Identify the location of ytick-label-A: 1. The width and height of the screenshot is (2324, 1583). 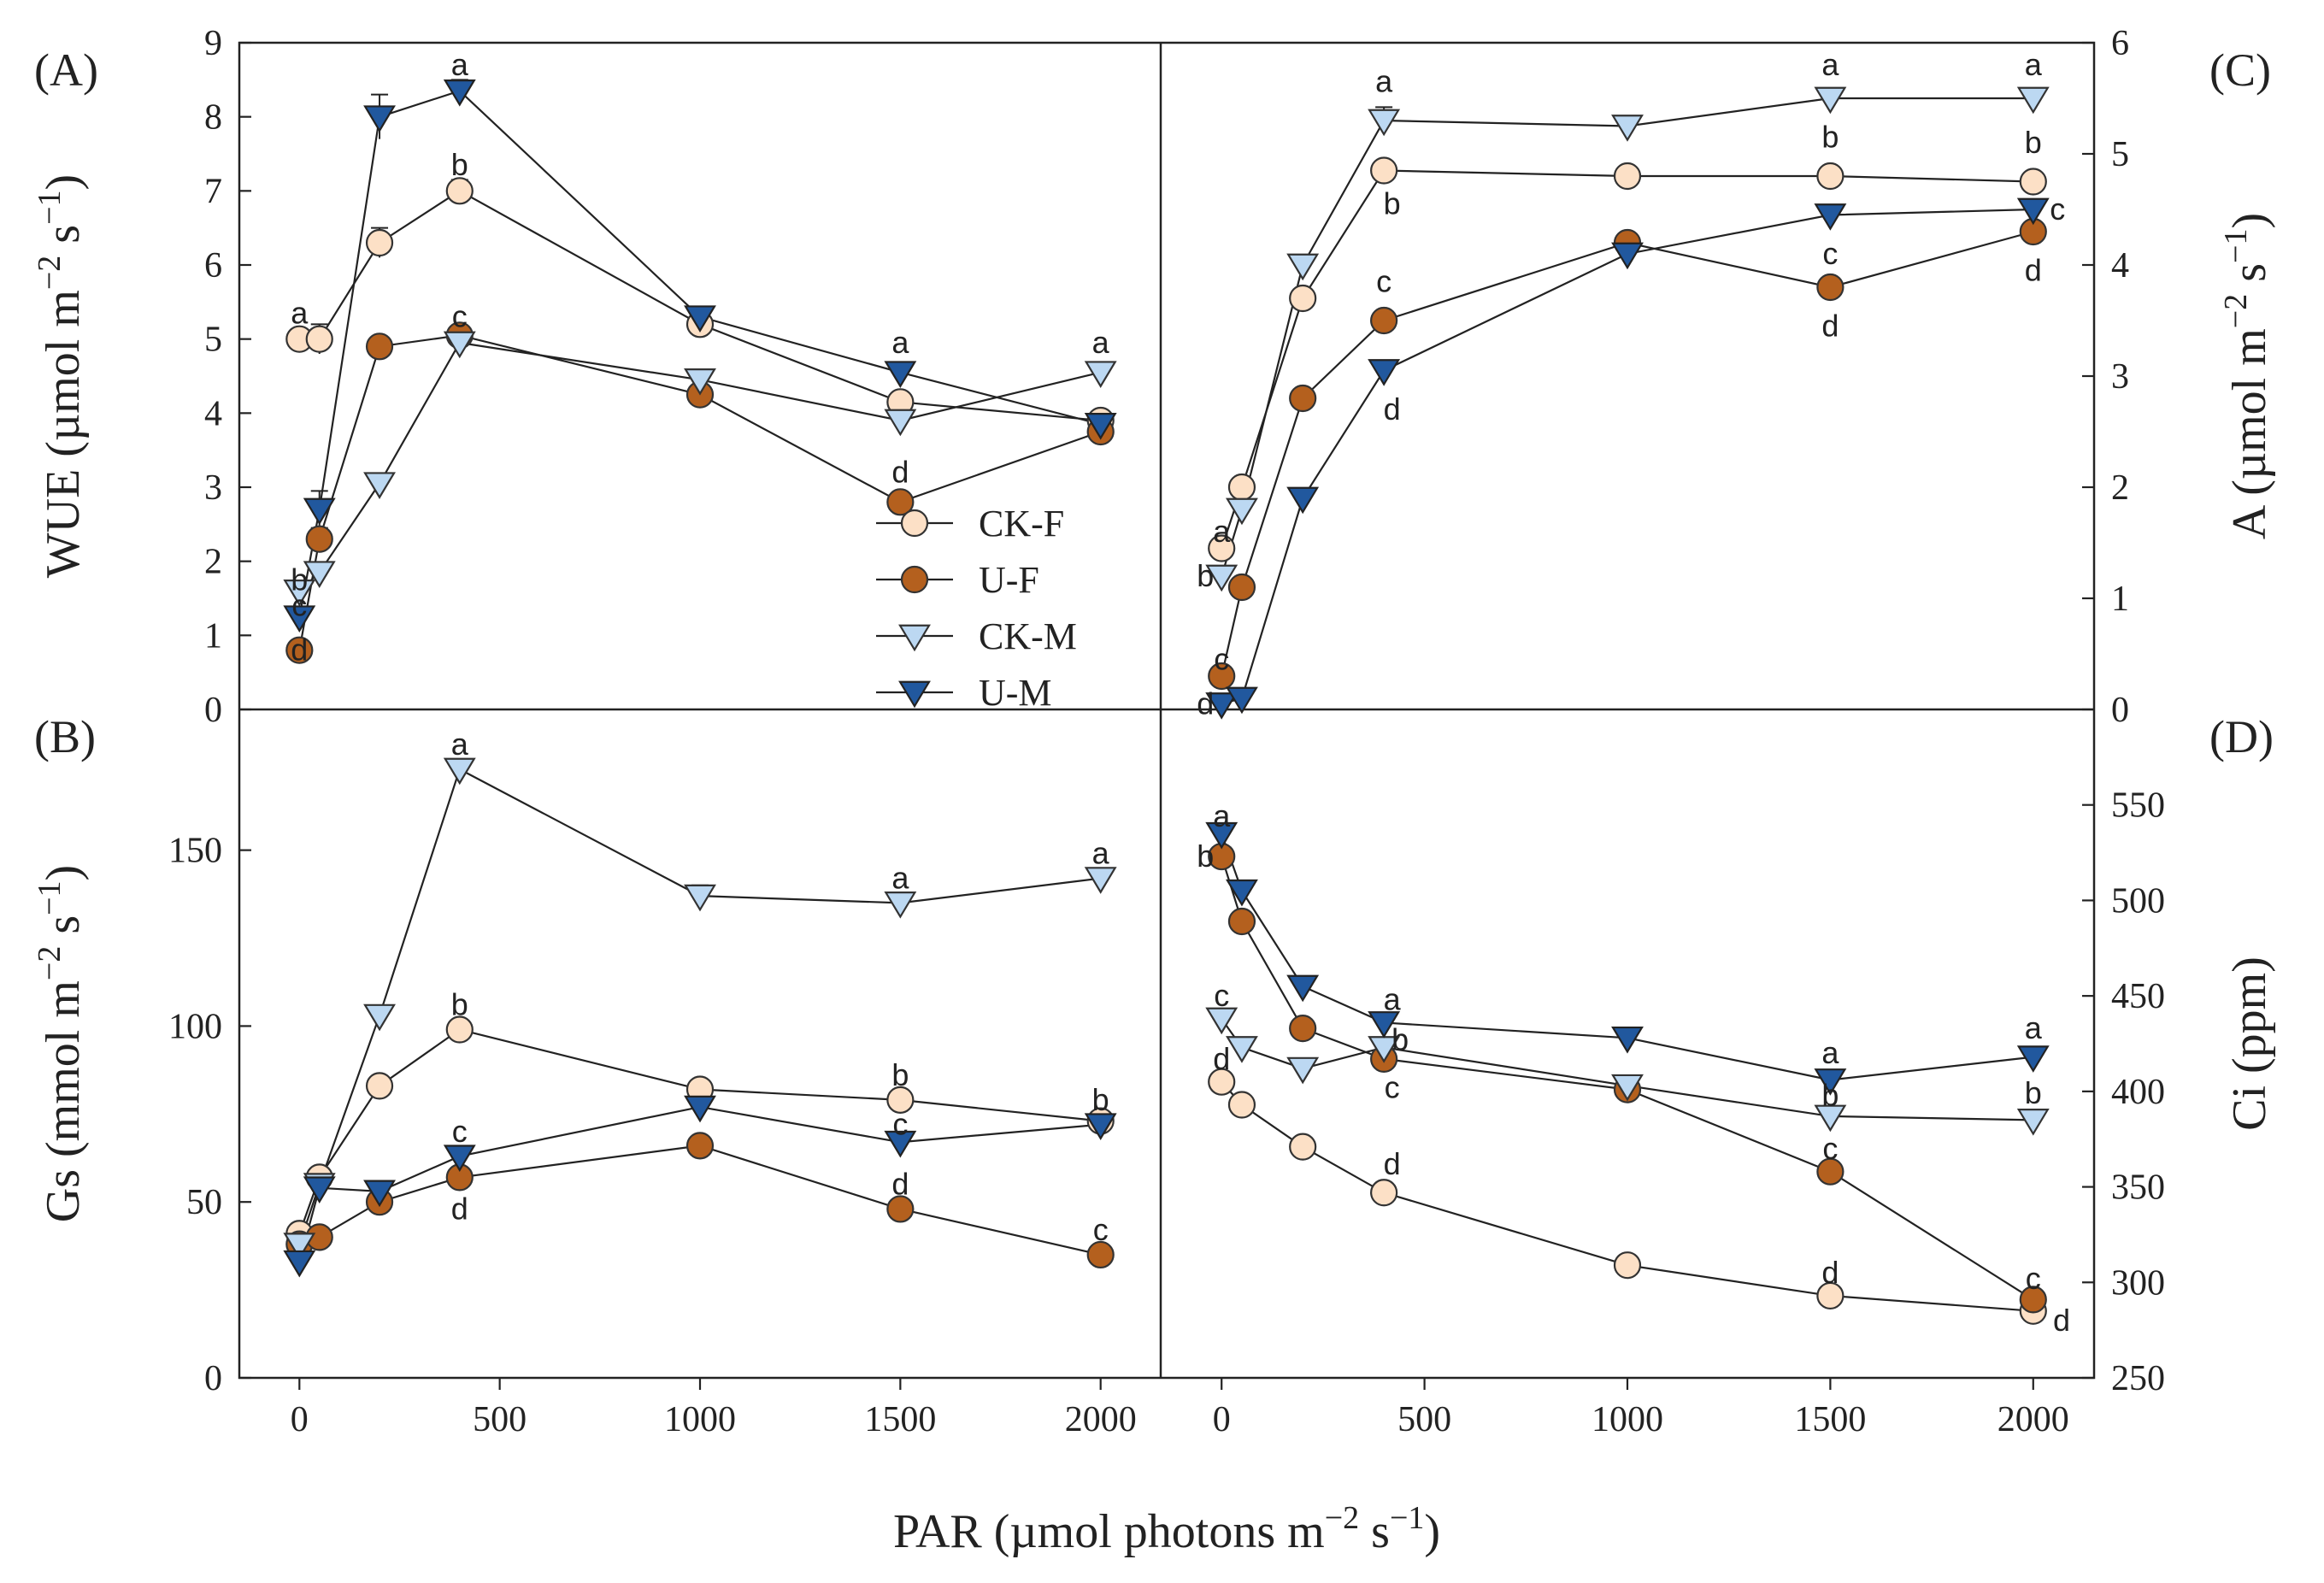
(213, 636).